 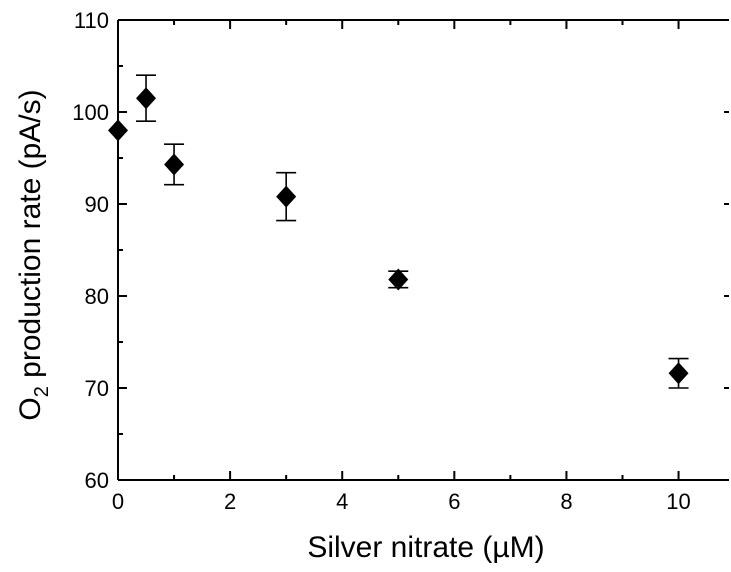 I want to click on y-axis-label: O2 production rate (pA/s), so click(x=33, y=254).